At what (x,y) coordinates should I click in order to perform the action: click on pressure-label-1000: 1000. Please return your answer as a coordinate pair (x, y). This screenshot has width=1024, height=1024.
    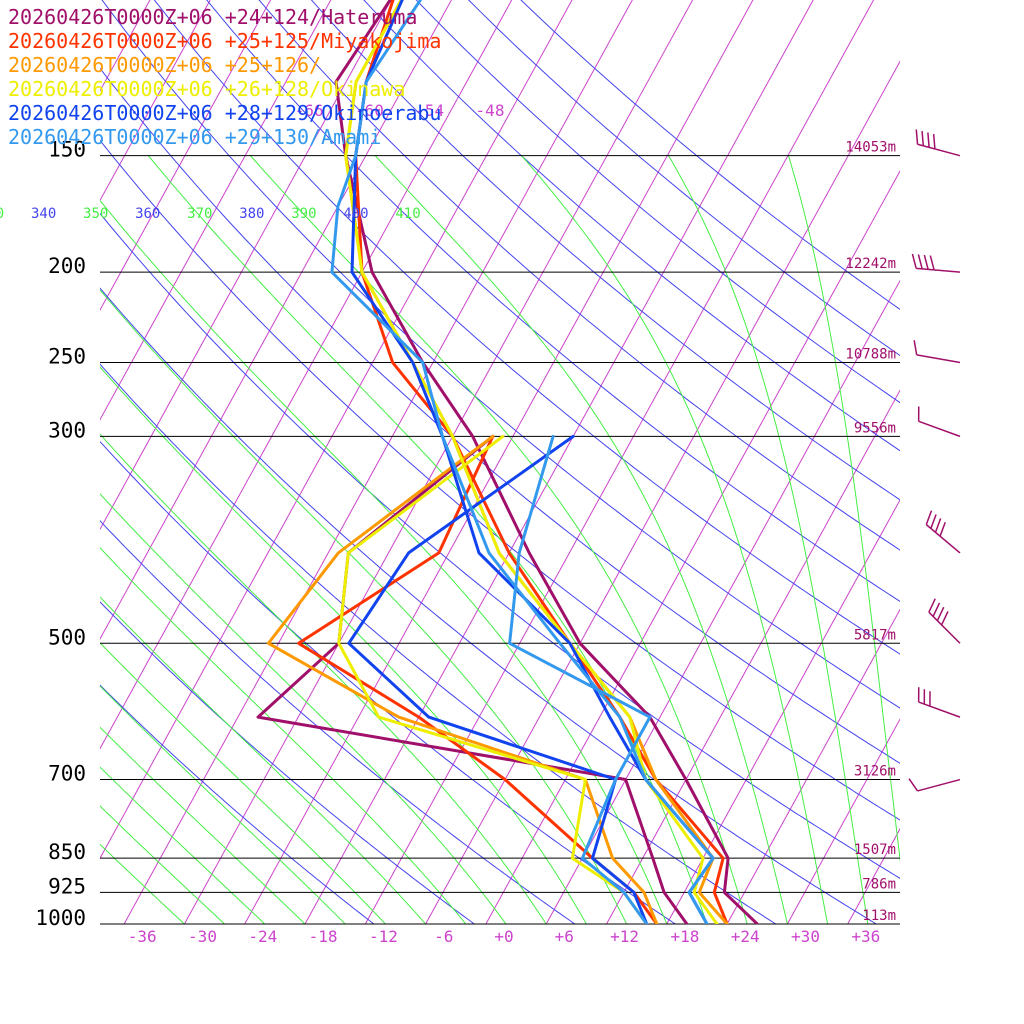
    Looking at the image, I should click on (60, 918).